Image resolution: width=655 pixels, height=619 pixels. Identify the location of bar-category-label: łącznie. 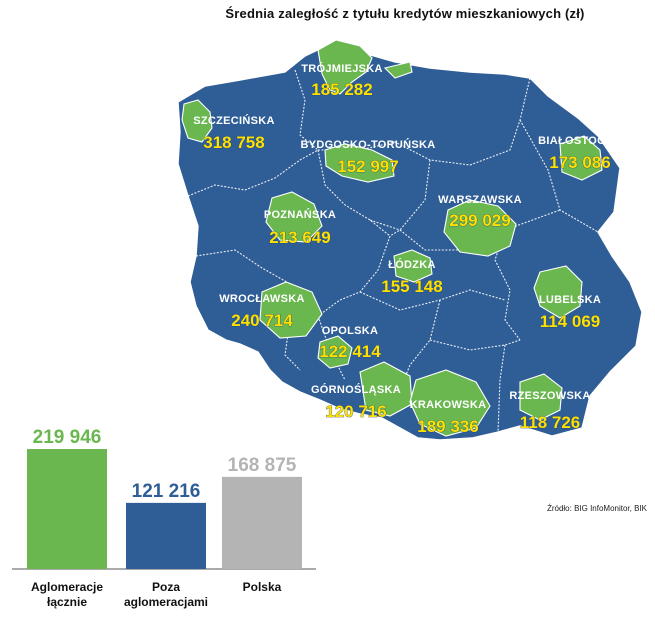
(67, 602).